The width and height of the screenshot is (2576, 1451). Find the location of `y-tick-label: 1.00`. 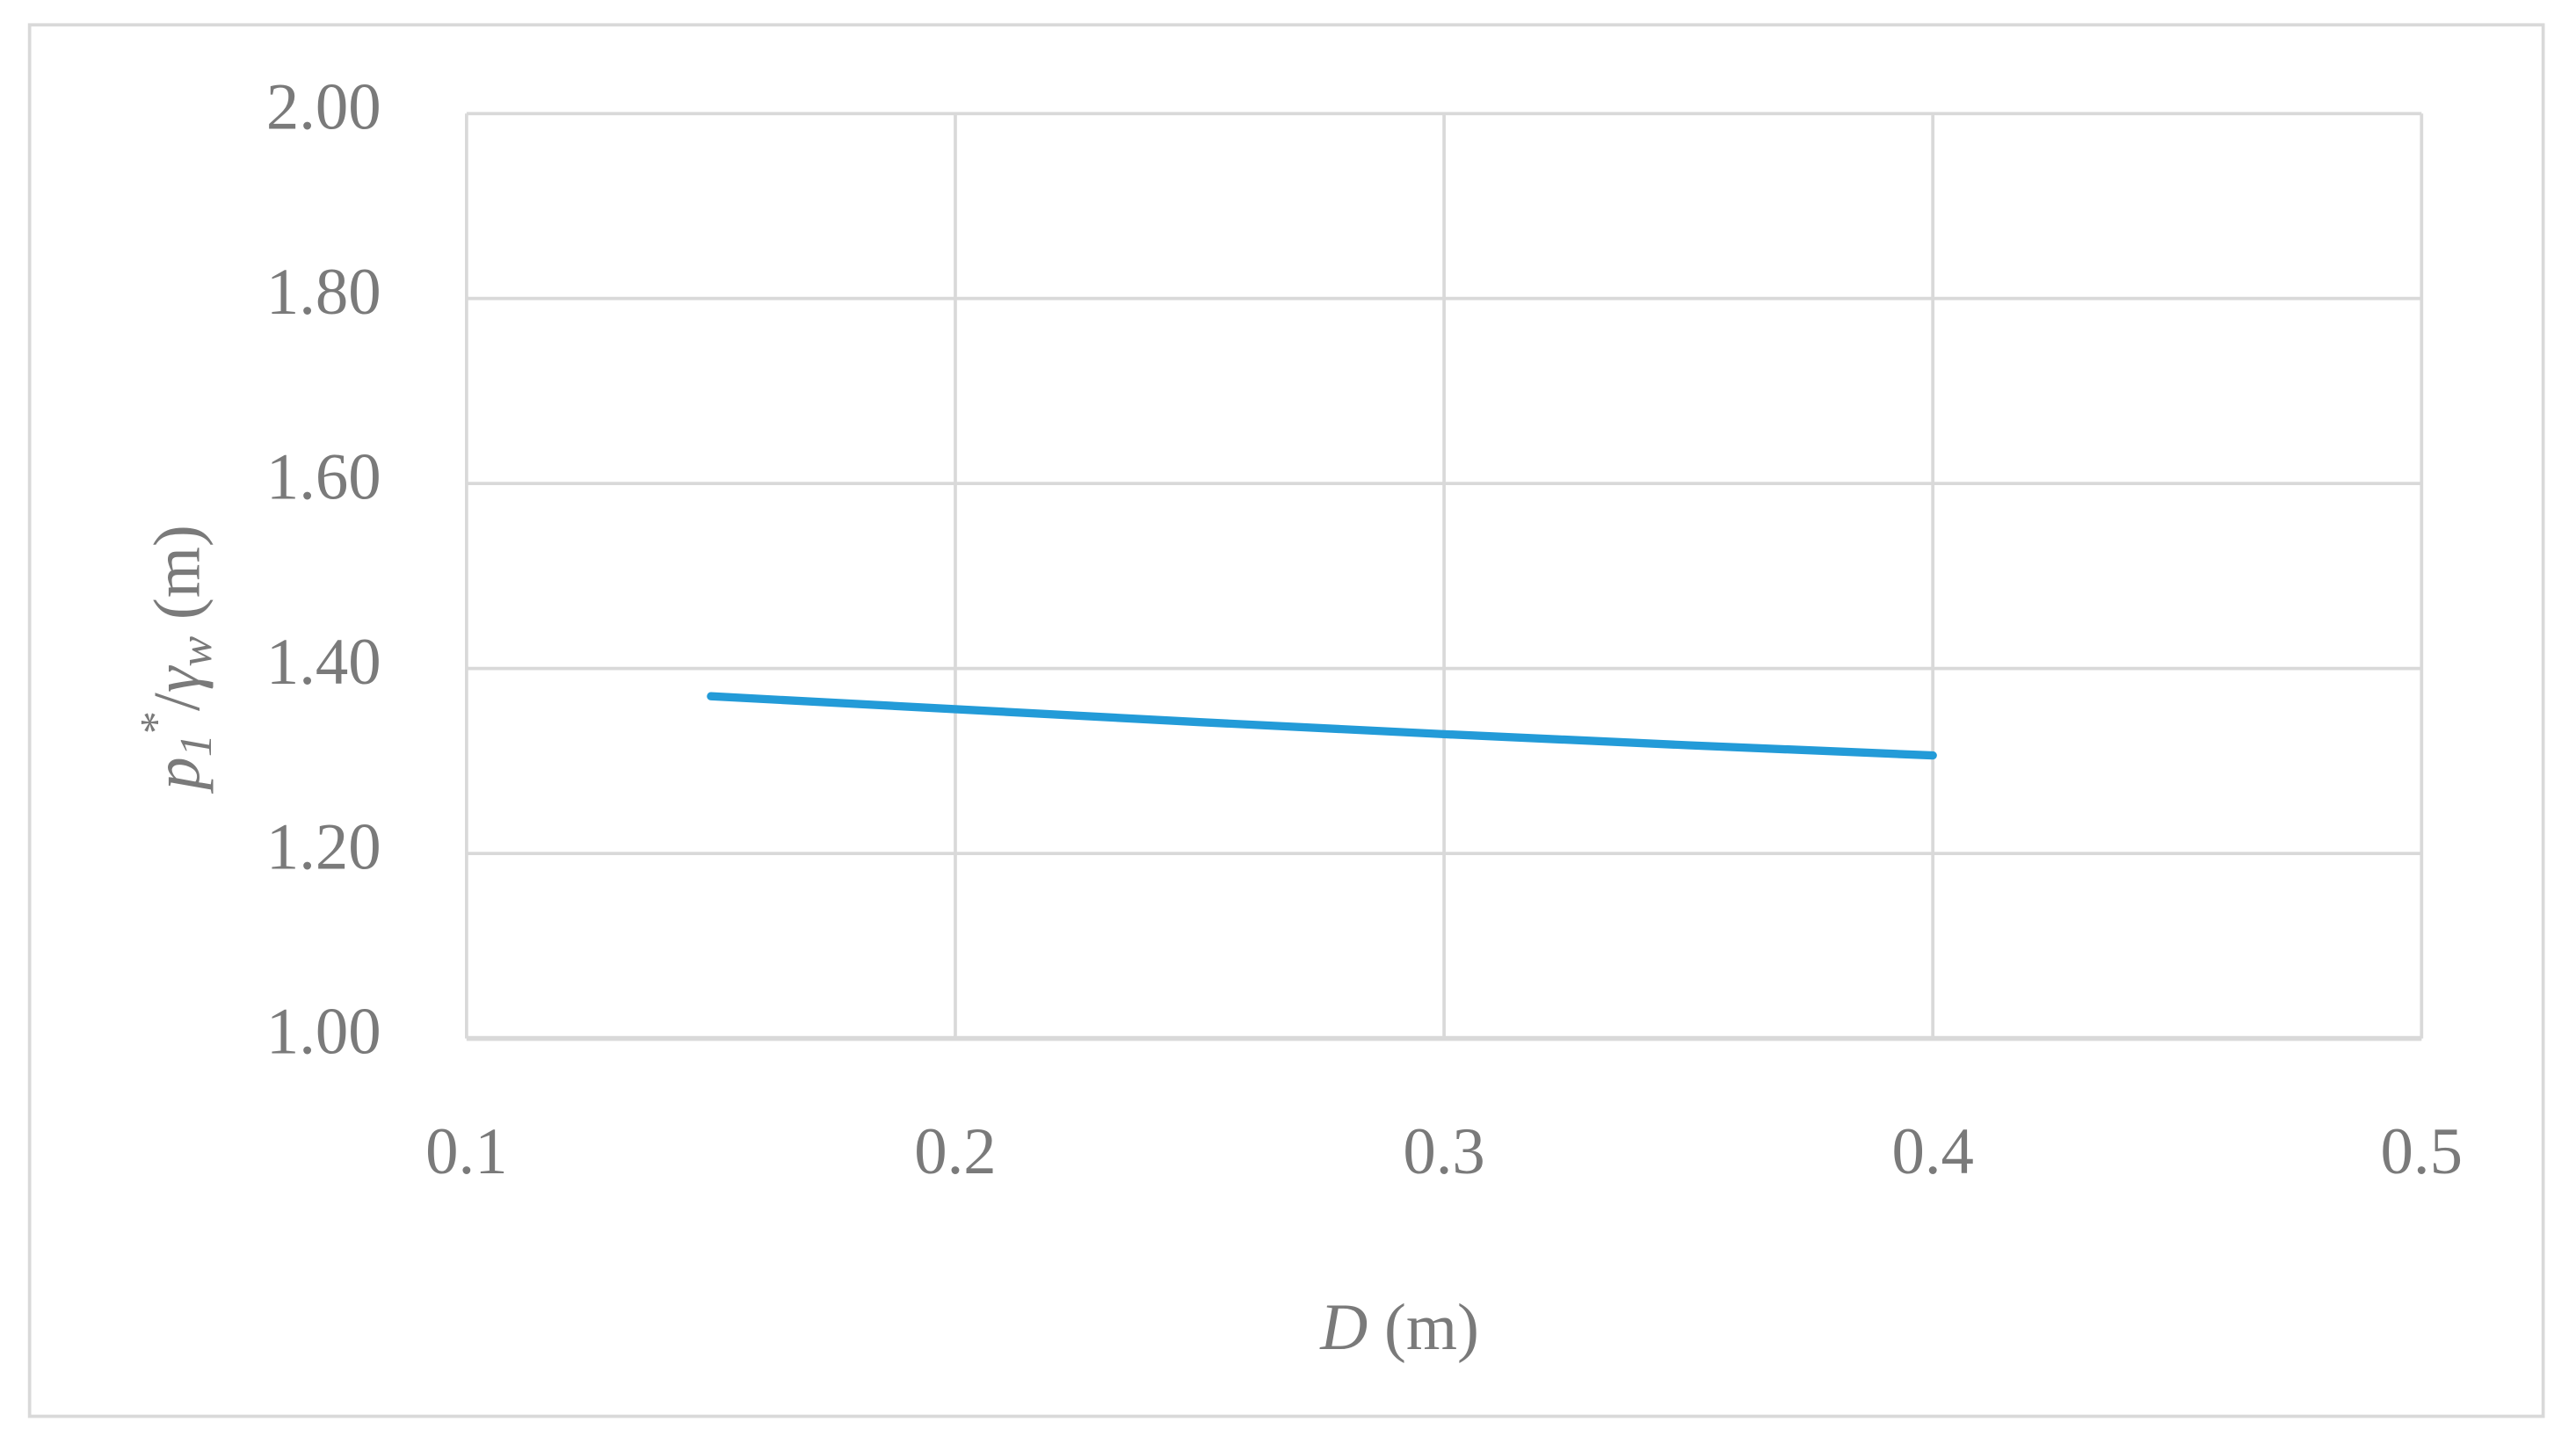

y-tick-label: 1.00 is located at coordinates (323, 1032).